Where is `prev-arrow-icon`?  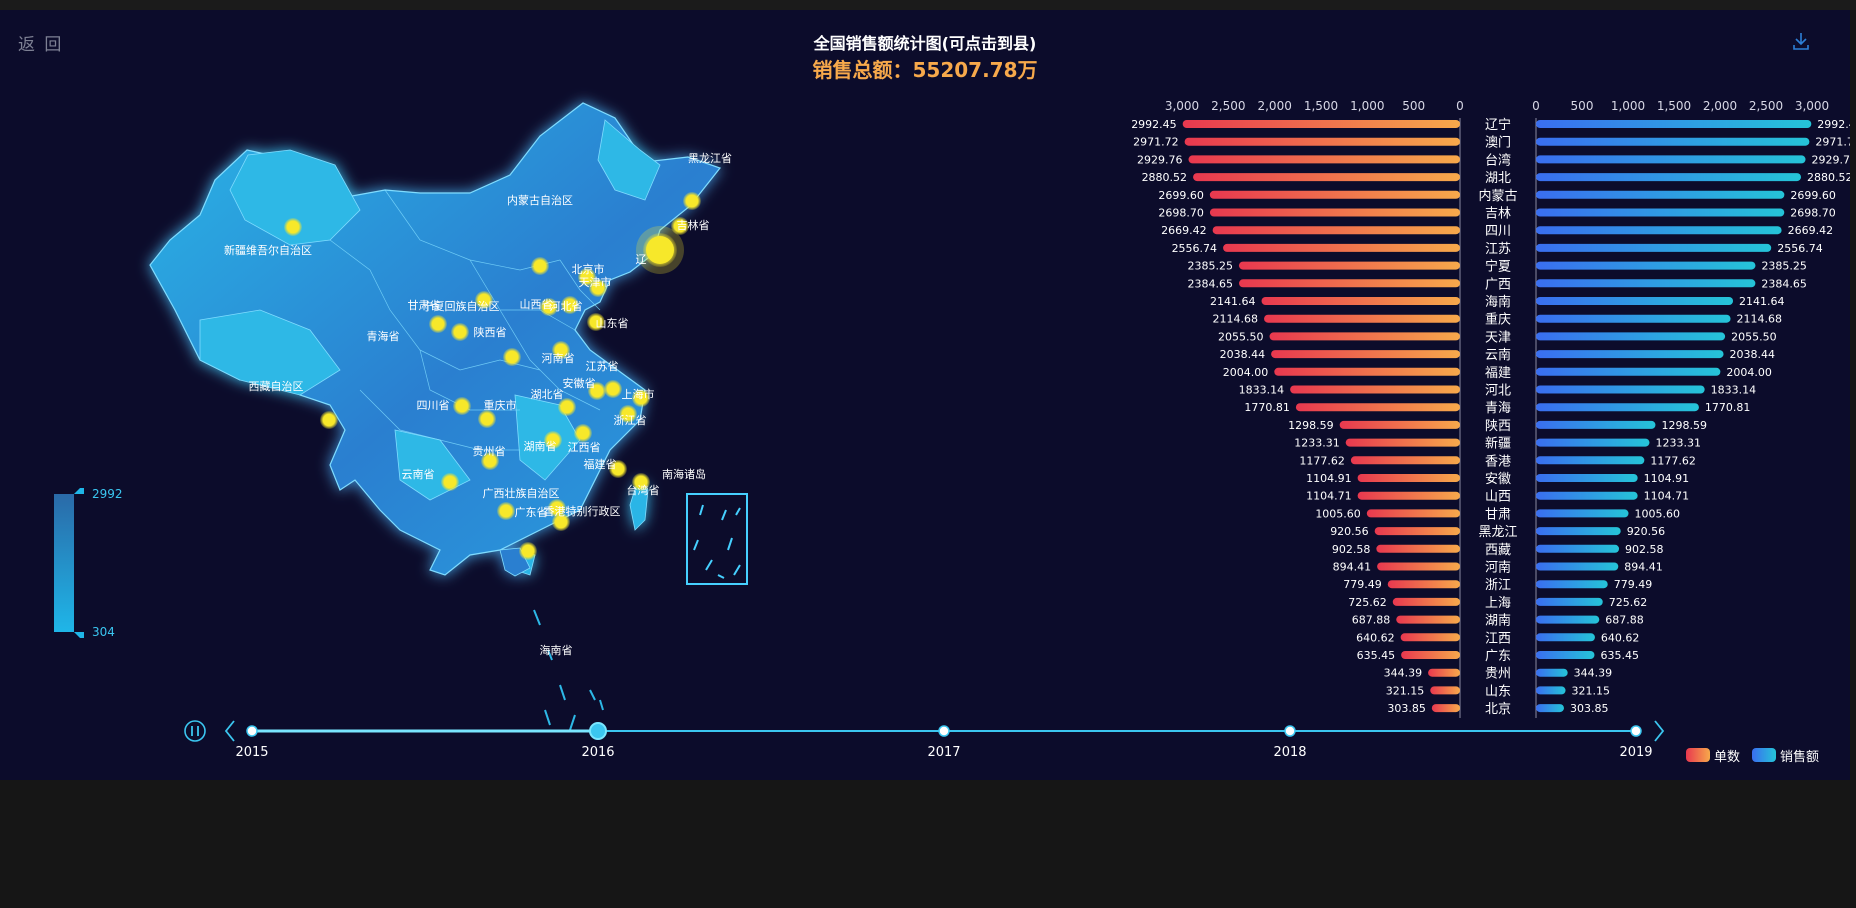 prev-arrow-icon is located at coordinates (229, 731).